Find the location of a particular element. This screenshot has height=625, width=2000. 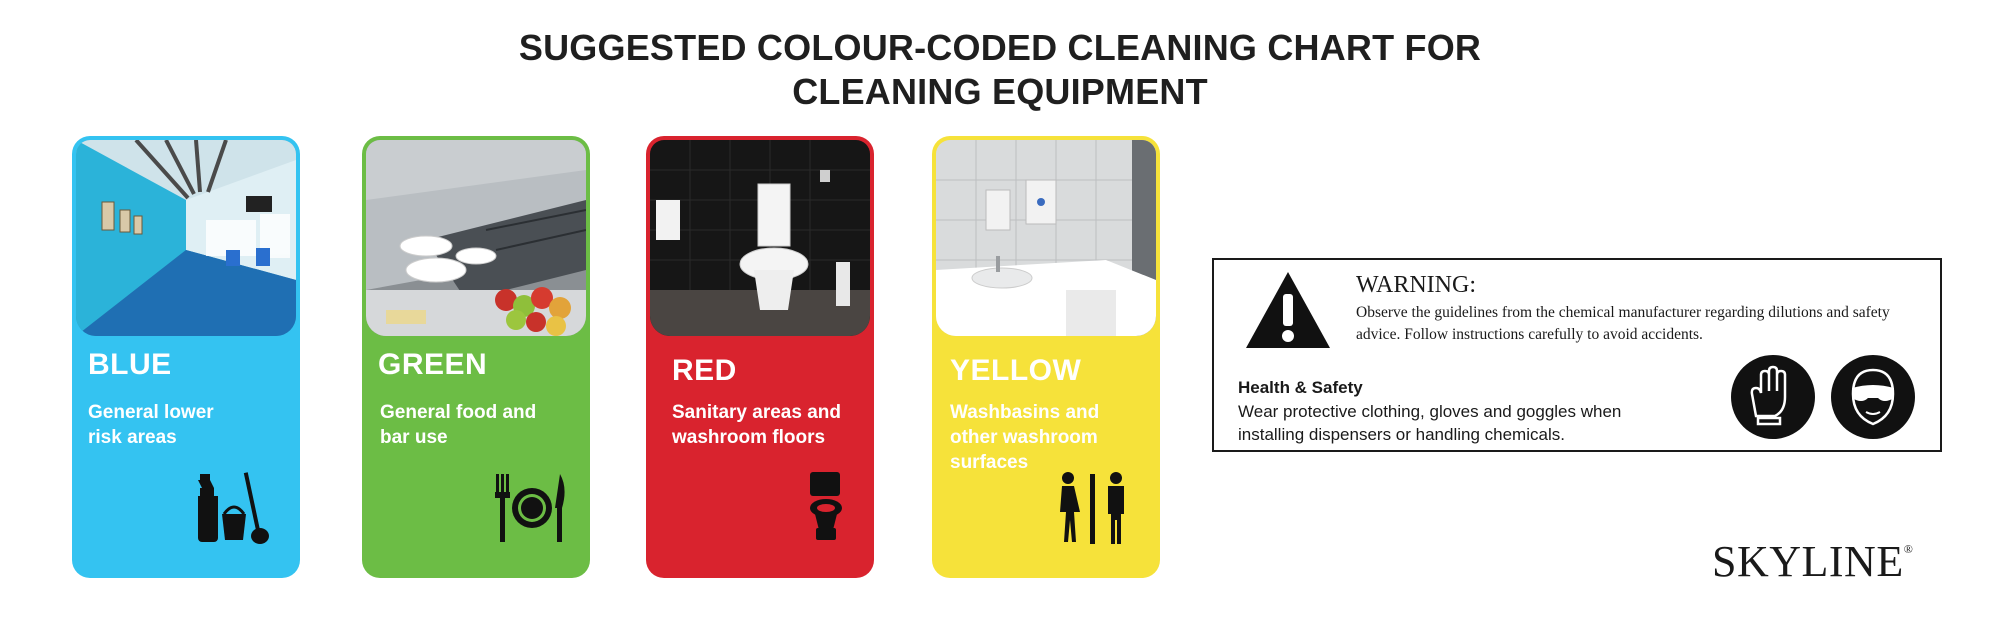

goggles-icon is located at coordinates (1873, 399).